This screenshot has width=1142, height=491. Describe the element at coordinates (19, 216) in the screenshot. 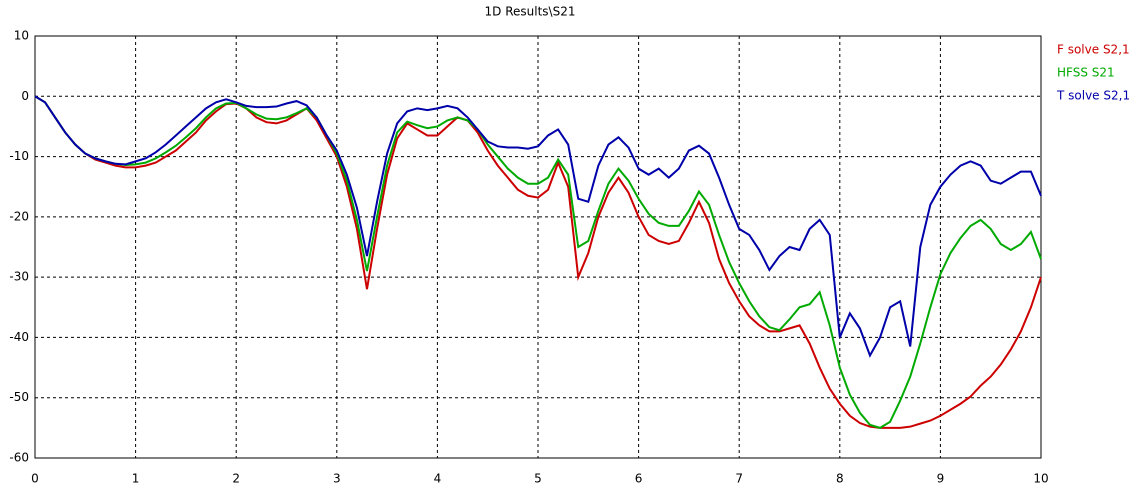

I see `y-tick-label: -20` at that location.